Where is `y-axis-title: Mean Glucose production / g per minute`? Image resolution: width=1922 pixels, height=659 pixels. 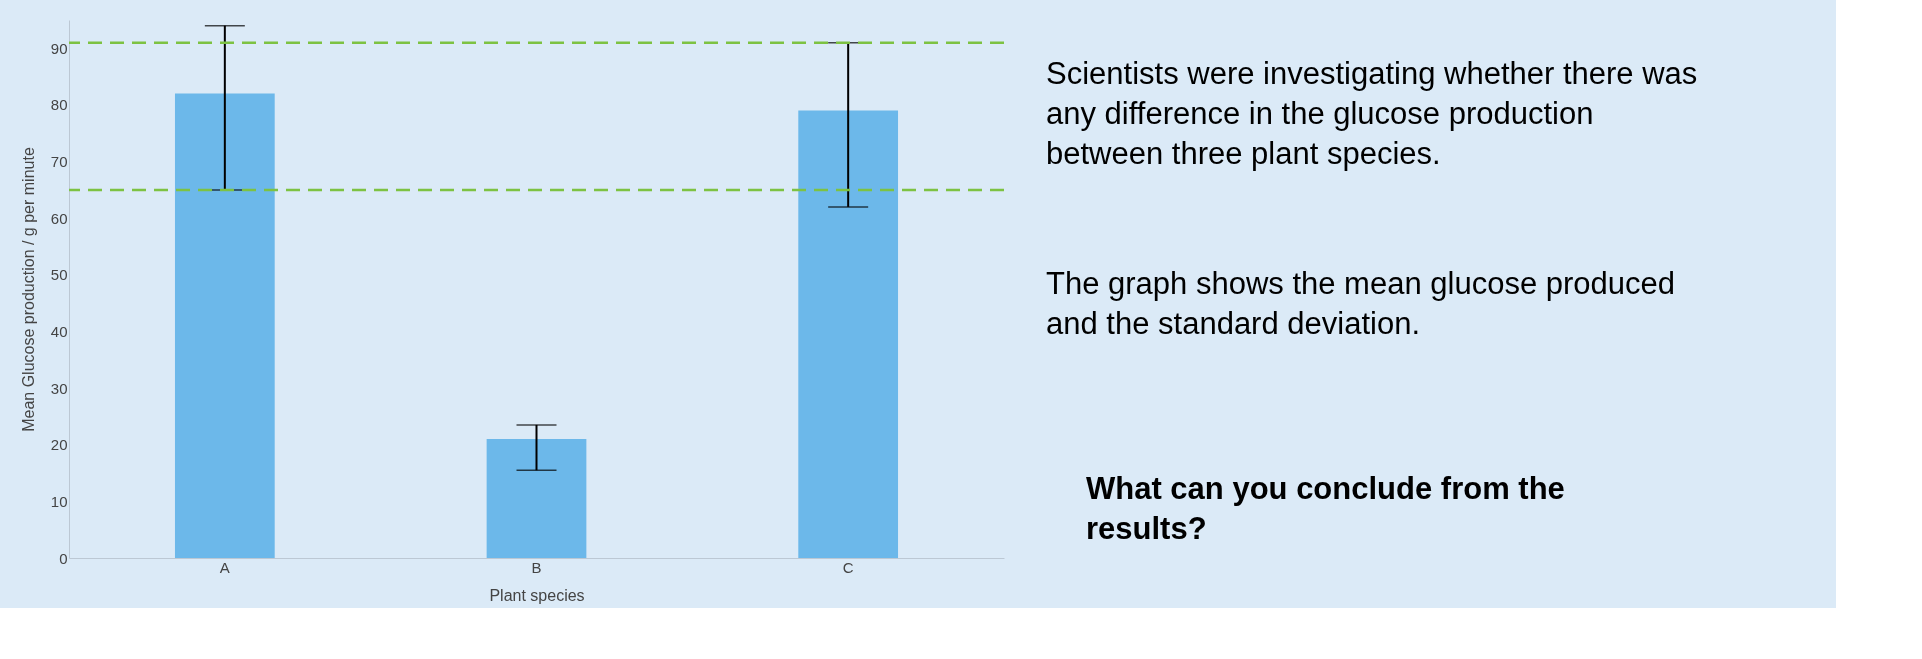 y-axis-title: Mean Glucose production / g per minute is located at coordinates (28, 289).